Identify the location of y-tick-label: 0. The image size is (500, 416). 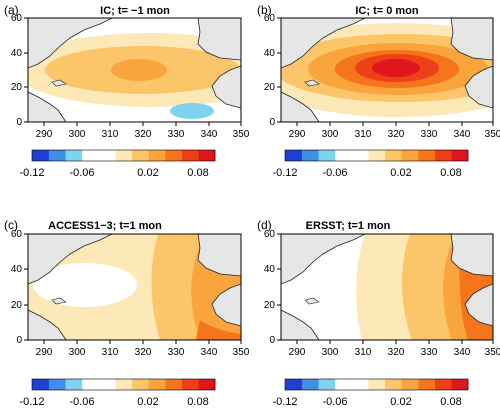
(19, 122).